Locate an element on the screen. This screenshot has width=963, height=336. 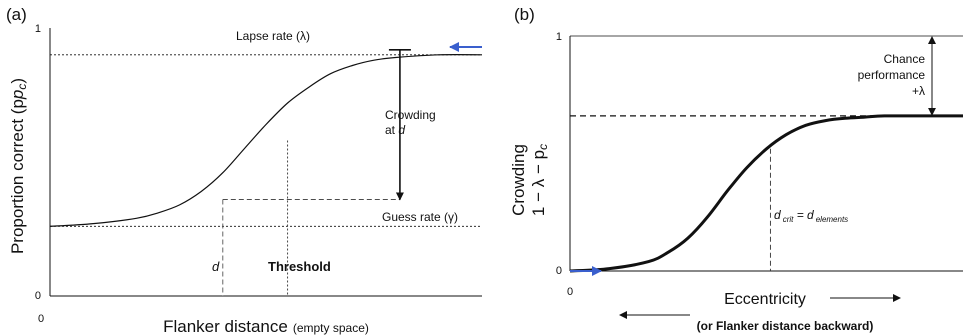
panel-b-chance-line2: performance is located at coordinates (892, 75).